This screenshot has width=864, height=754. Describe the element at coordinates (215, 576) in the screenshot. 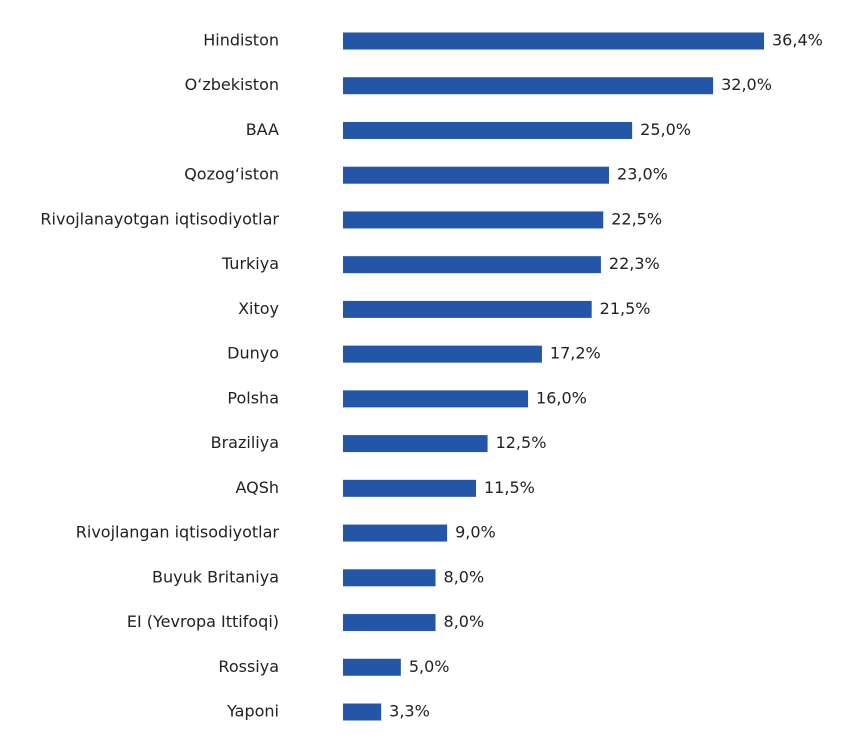

I see `category-label: Buyuk Britaniya` at that location.